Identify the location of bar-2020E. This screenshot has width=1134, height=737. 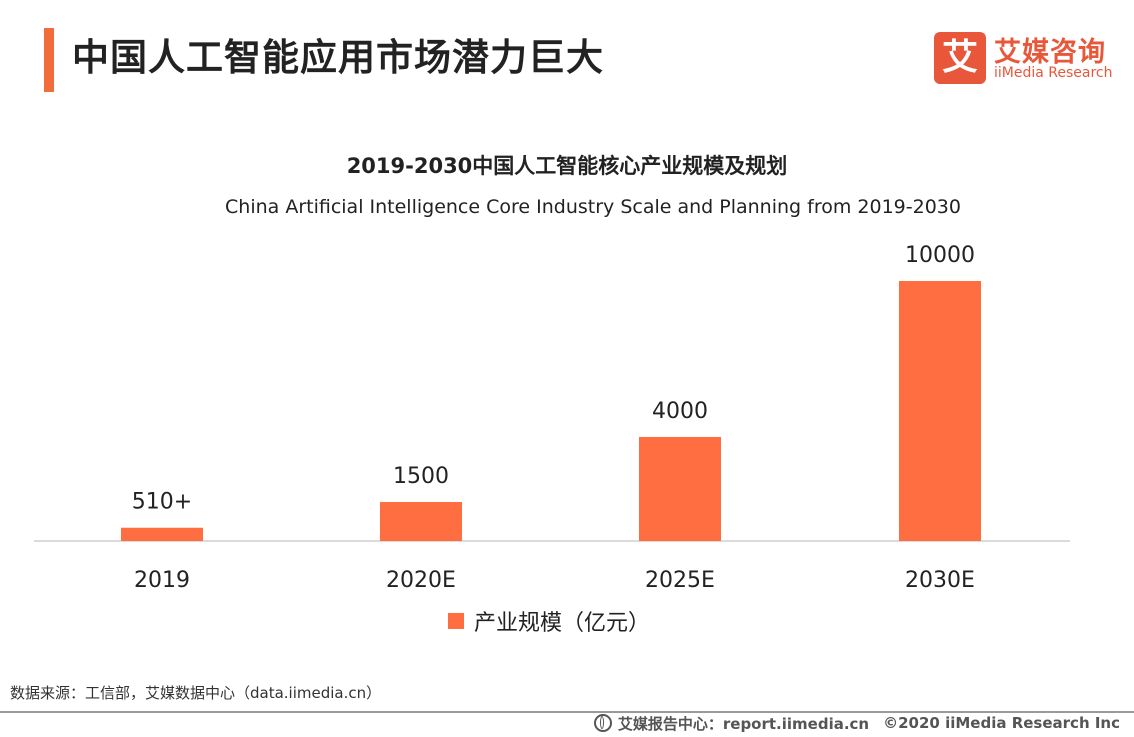
(421, 521).